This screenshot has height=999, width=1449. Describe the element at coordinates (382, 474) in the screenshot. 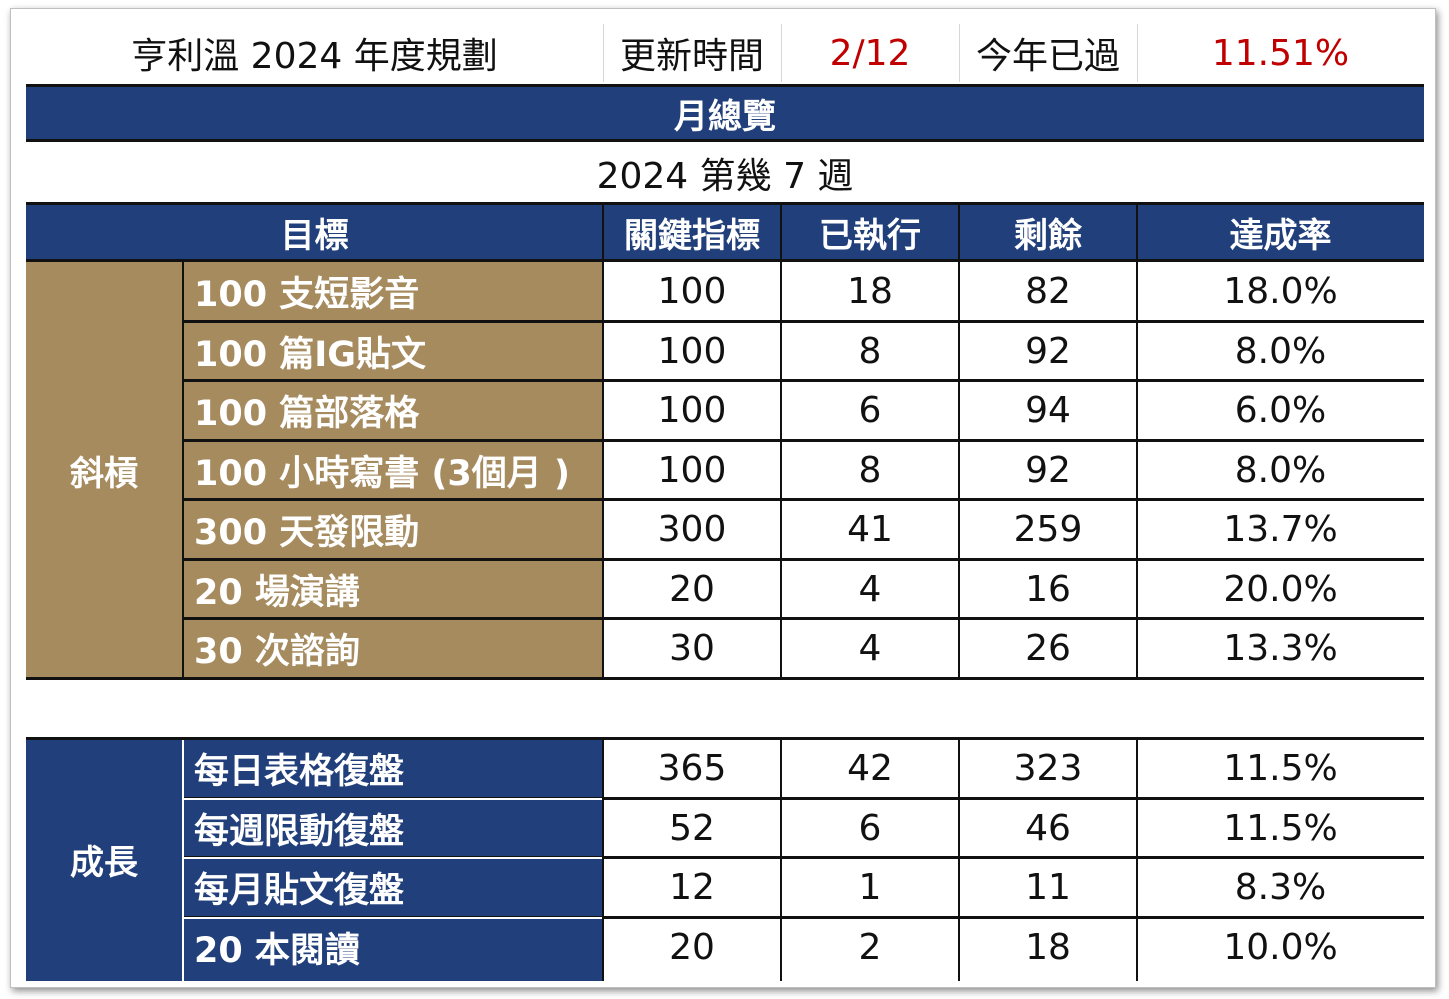

I see `goal-label: 100 小時寫書 (3個月 )` at that location.